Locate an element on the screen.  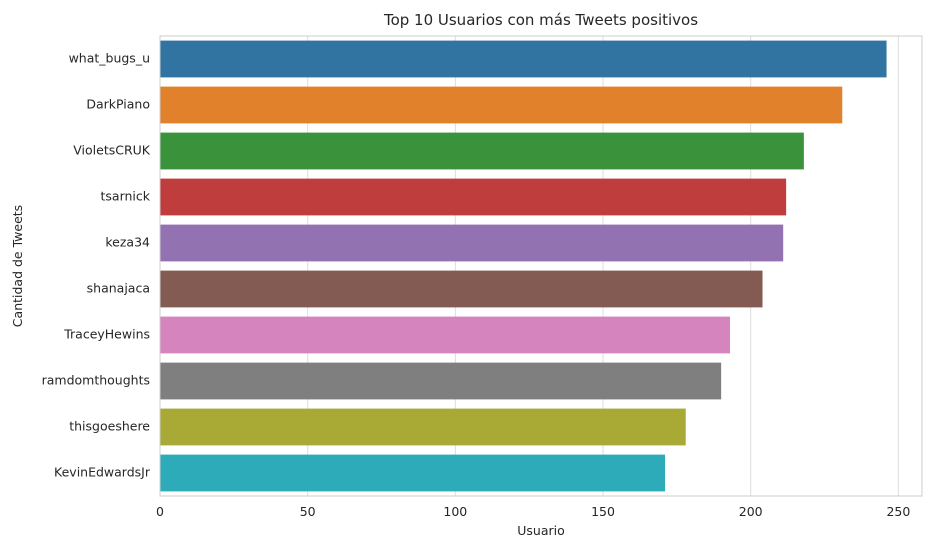
y-tick-label: VioletsCRUK is located at coordinates (112, 150).